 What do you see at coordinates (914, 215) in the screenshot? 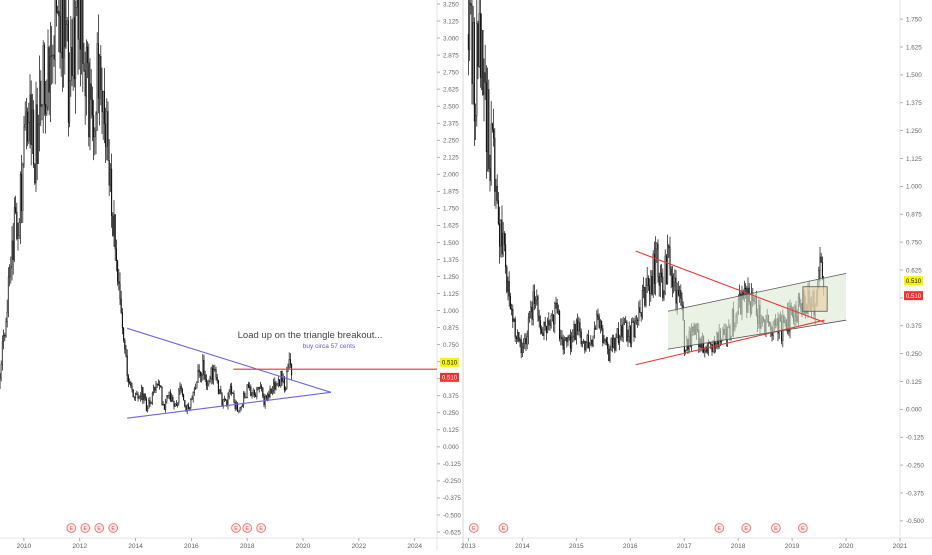
I see `right-panel-y-tick-label: 0.875` at bounding box center [914, 215].